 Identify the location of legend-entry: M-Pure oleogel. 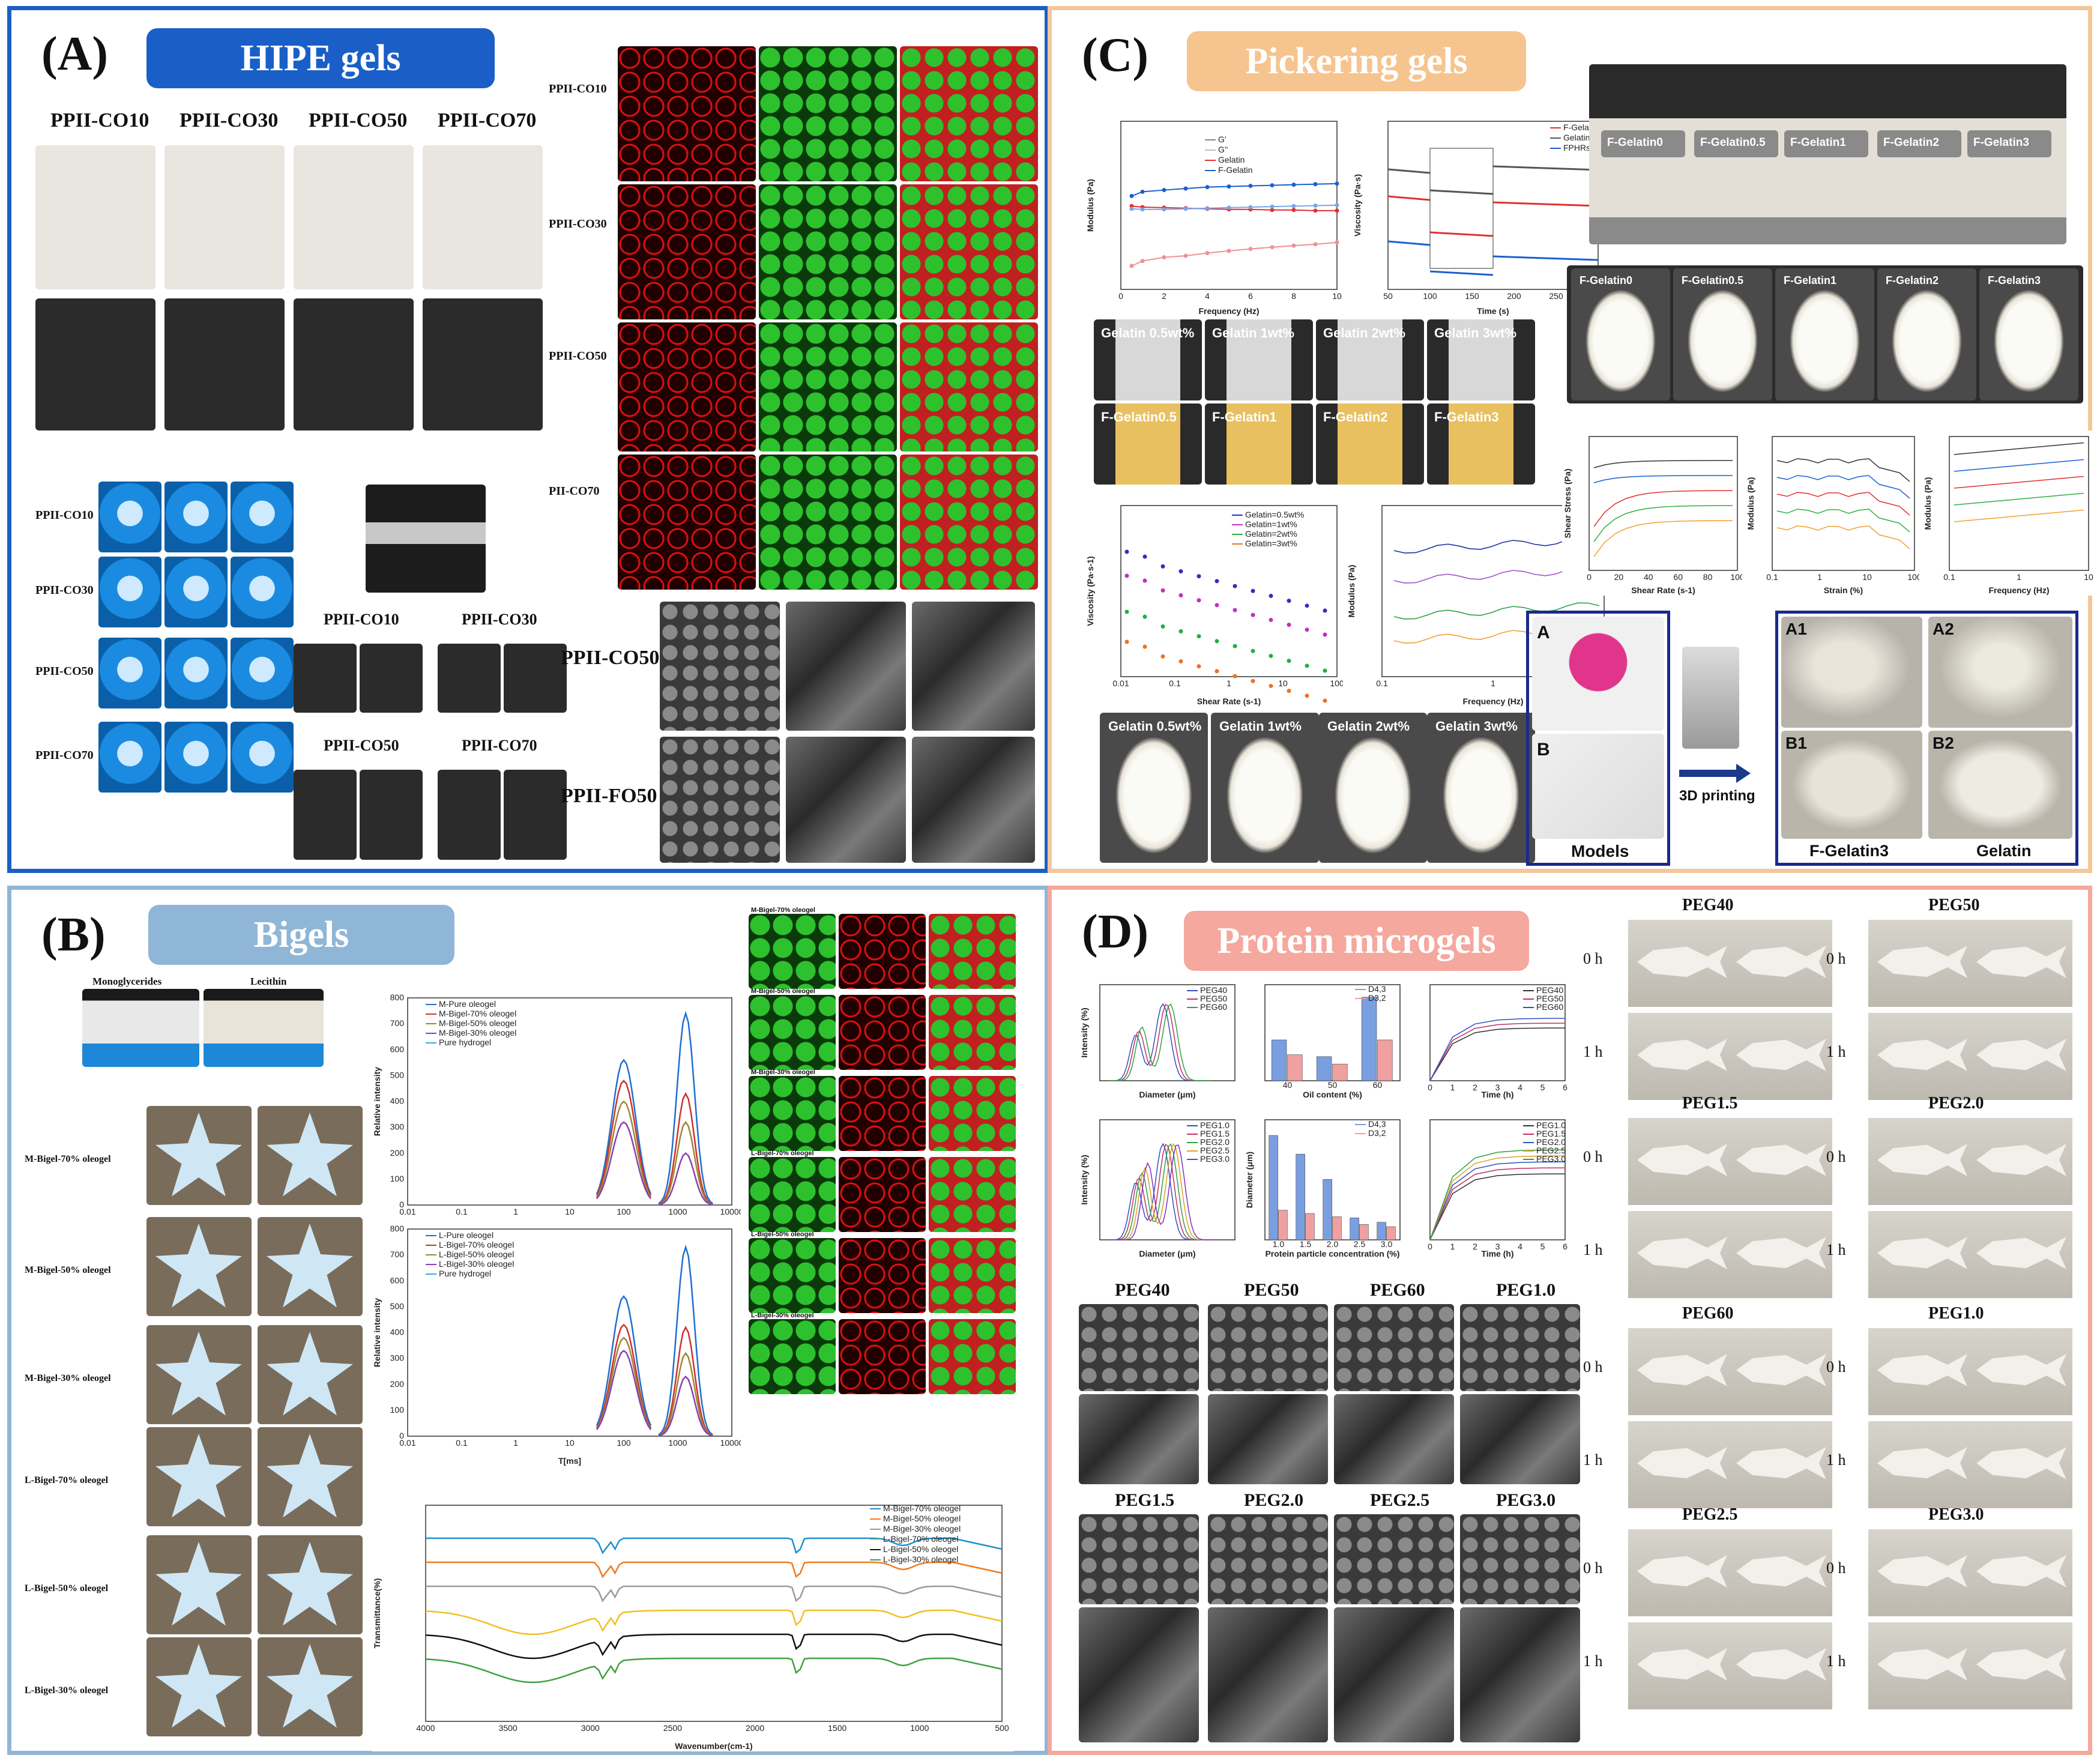
(467, 1004).